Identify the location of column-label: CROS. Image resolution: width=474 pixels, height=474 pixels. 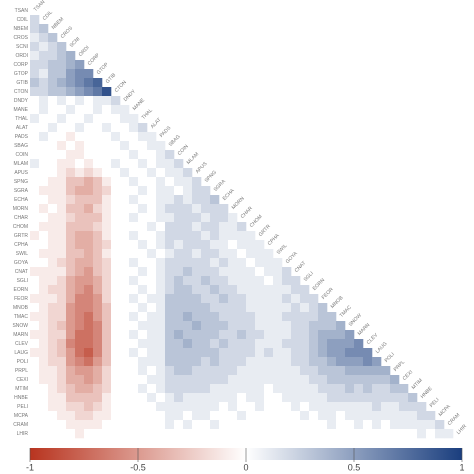
(67, 32).